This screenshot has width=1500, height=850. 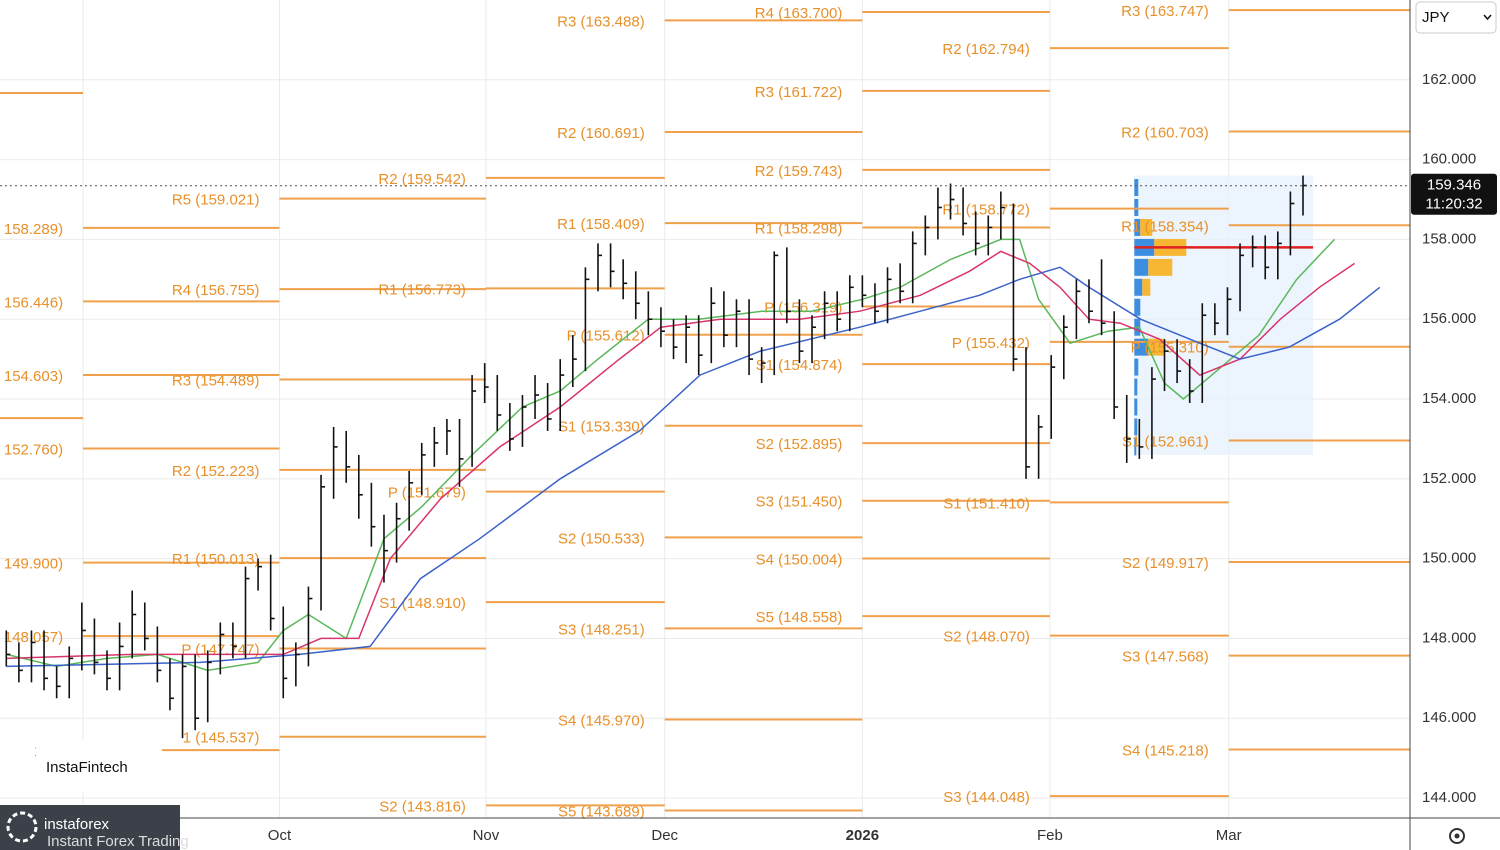 I want to click on pivot-label: R4 (163.700), so click(x=799, y=13).